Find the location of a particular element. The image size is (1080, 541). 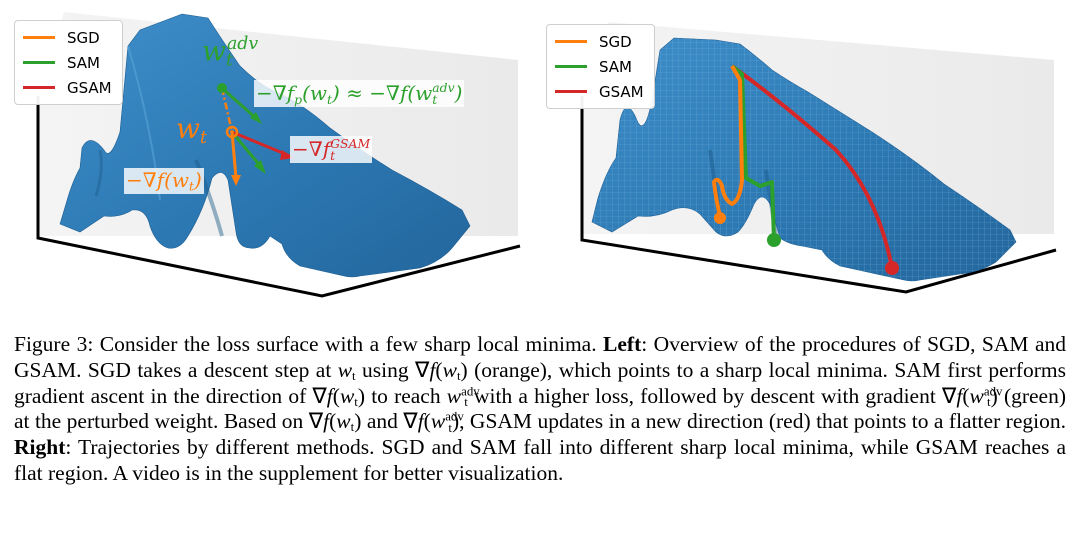

w-t-label: wt is located at coordinates (191, 130).